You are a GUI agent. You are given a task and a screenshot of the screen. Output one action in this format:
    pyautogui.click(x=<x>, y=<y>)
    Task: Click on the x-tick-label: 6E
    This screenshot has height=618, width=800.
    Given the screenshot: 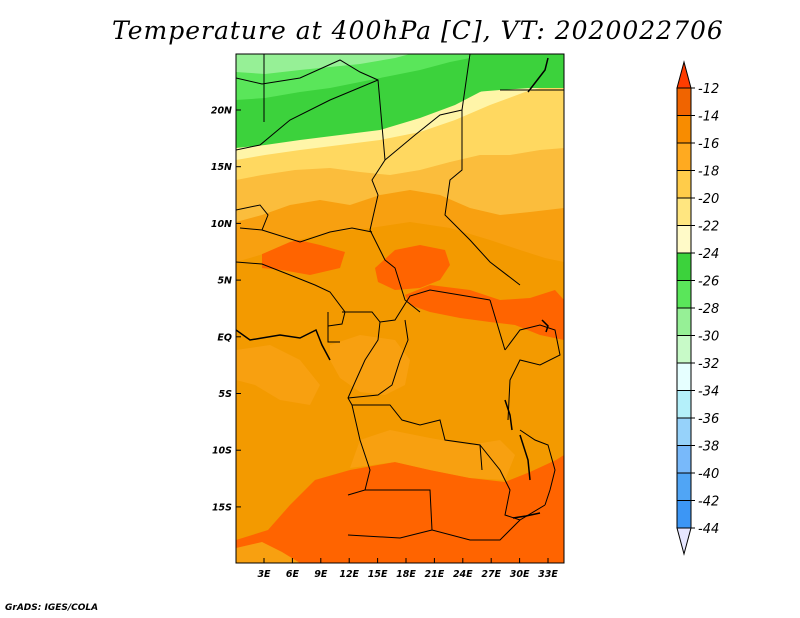 What is the action you would take?
    pyautogui.click(x=293, y=574)
    